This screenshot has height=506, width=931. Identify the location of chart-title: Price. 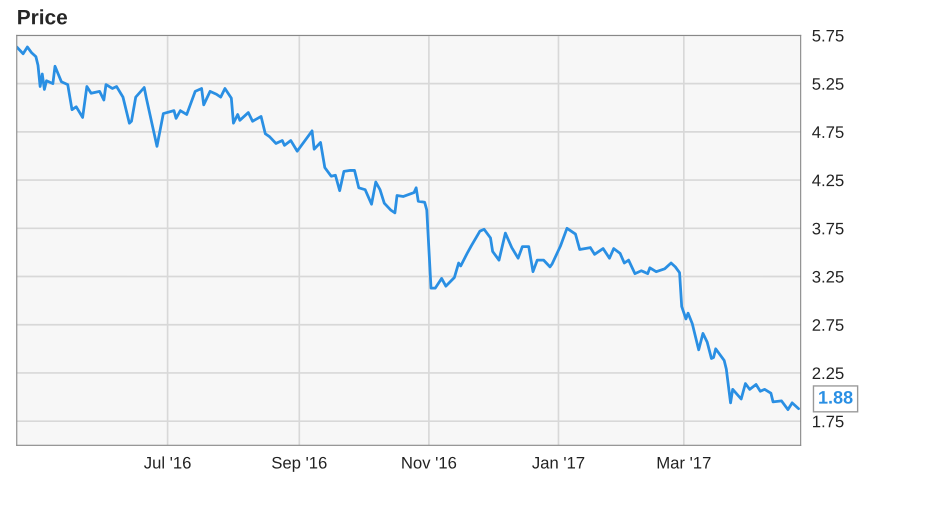
(43, 17).